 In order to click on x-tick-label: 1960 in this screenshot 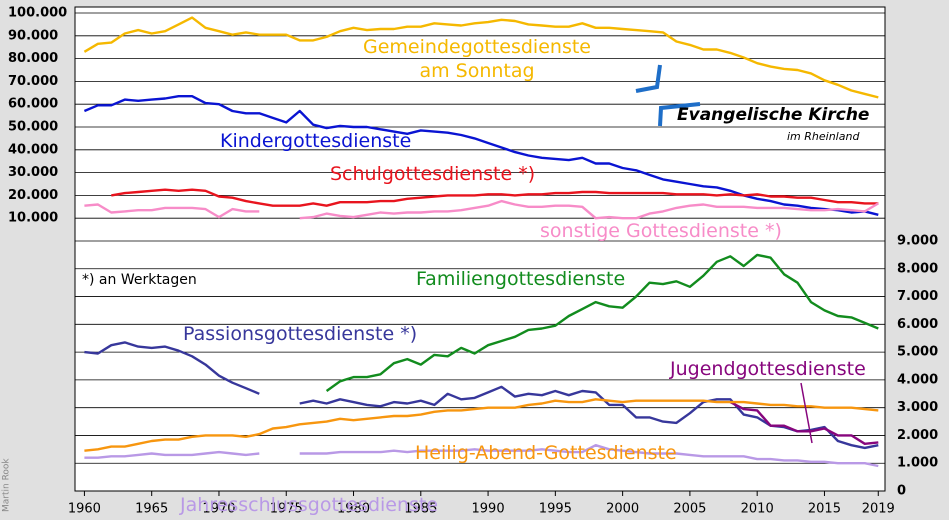, I will do `click(84, 509)`.